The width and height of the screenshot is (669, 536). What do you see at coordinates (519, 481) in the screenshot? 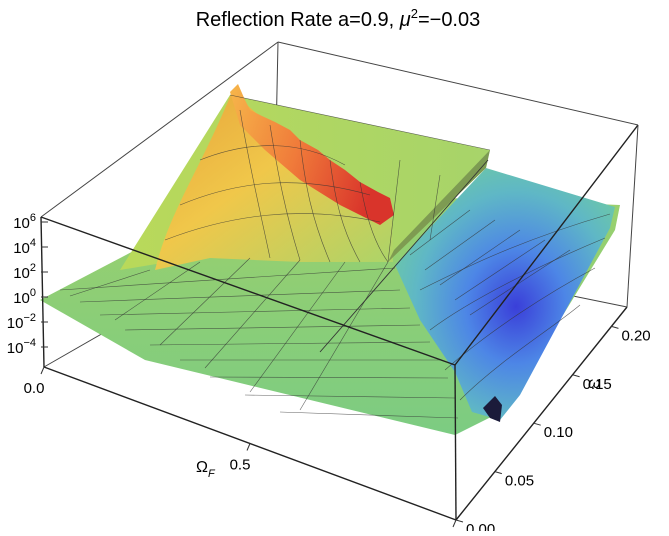
I see `y-tick-label: 0.05` at bounding box center [519, 481].